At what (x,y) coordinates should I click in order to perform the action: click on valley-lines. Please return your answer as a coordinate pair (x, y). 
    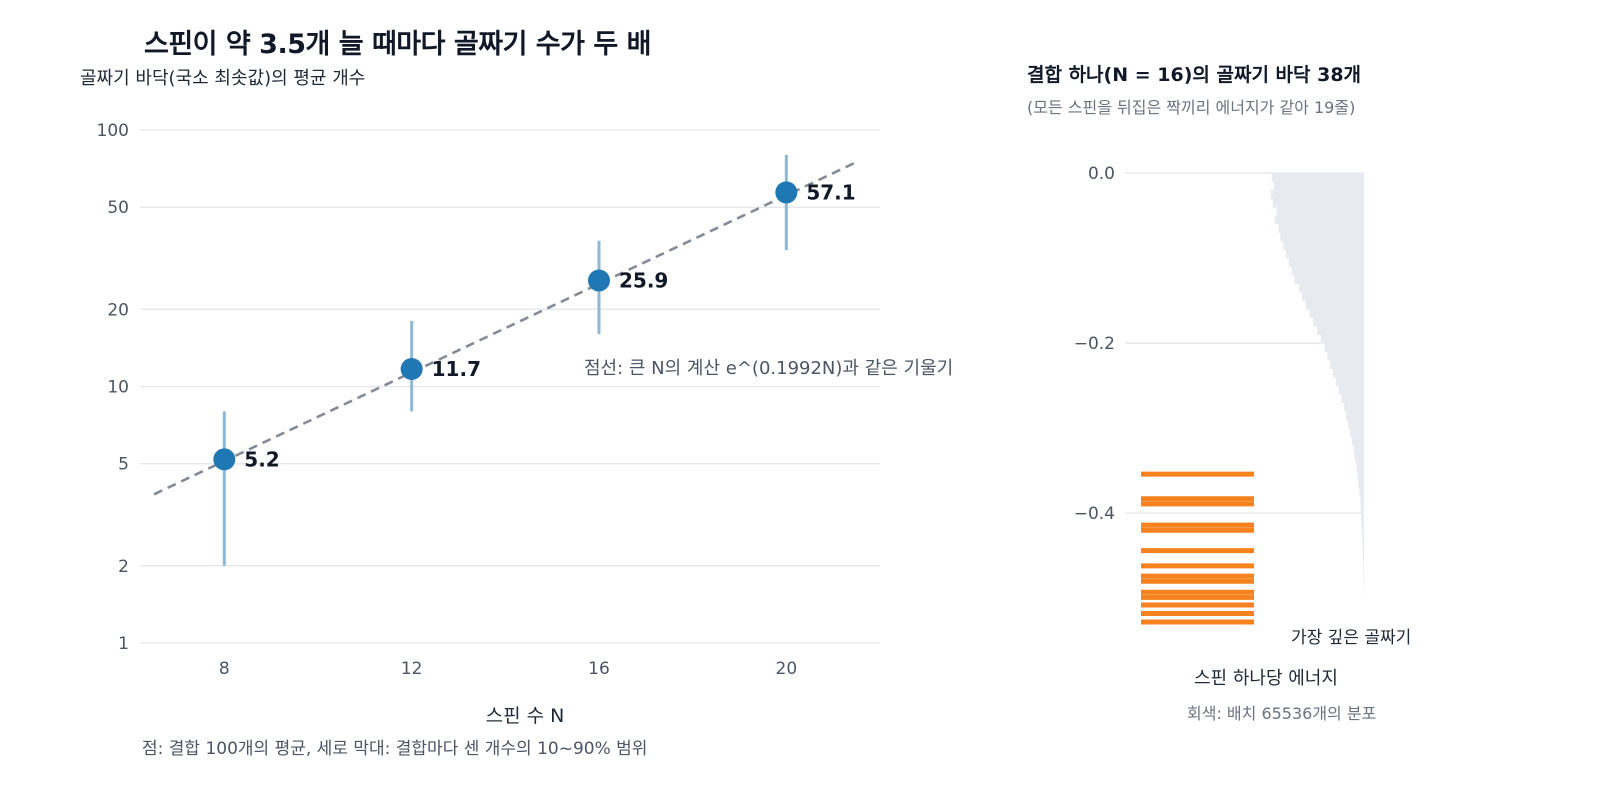
    Looking at the image, I should click on (1197, 548).